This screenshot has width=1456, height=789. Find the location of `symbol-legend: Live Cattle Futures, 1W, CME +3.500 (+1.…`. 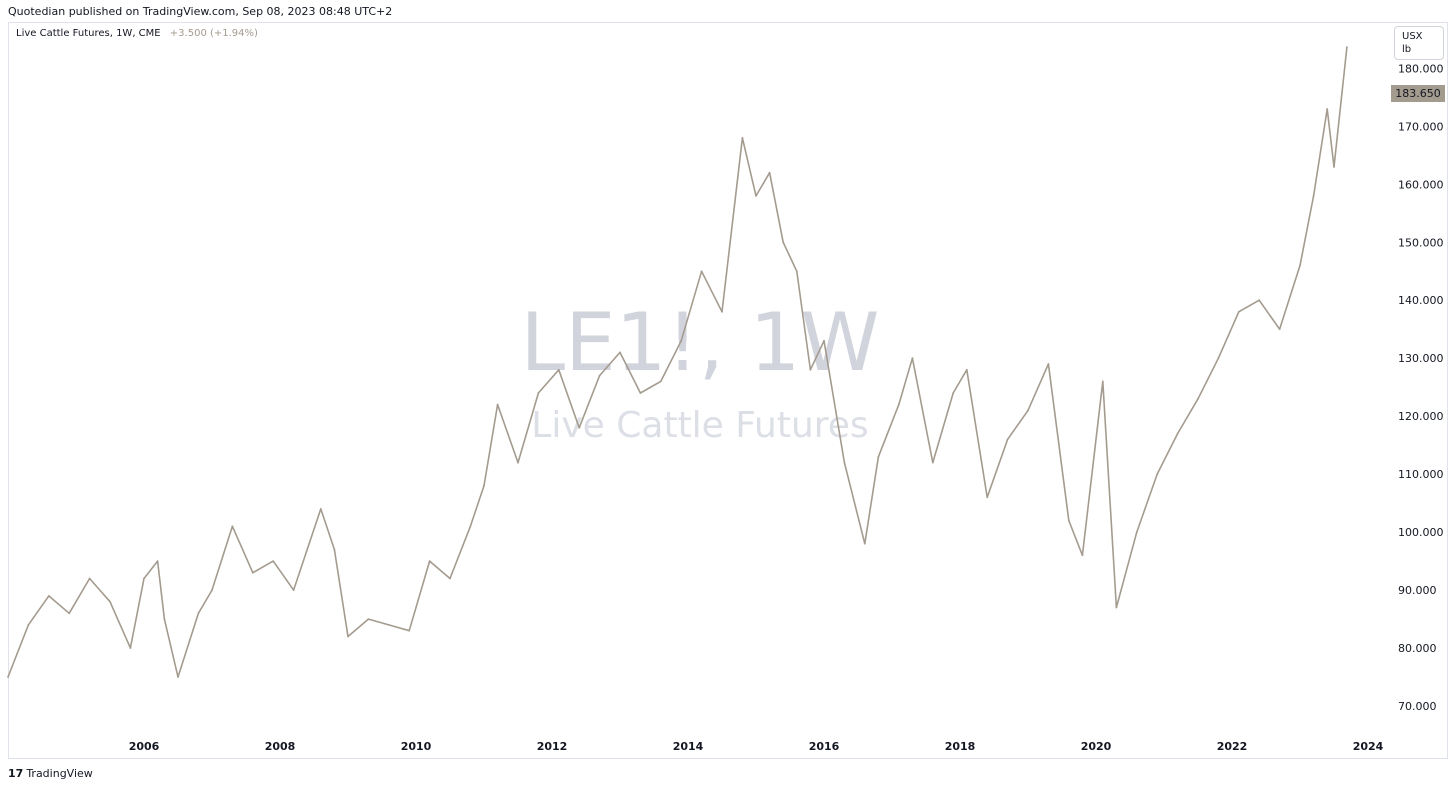

symbol-legend: Live Cattle Futures, 1W, CME +3.500 (+1.… is located at coordinates (137, 33).